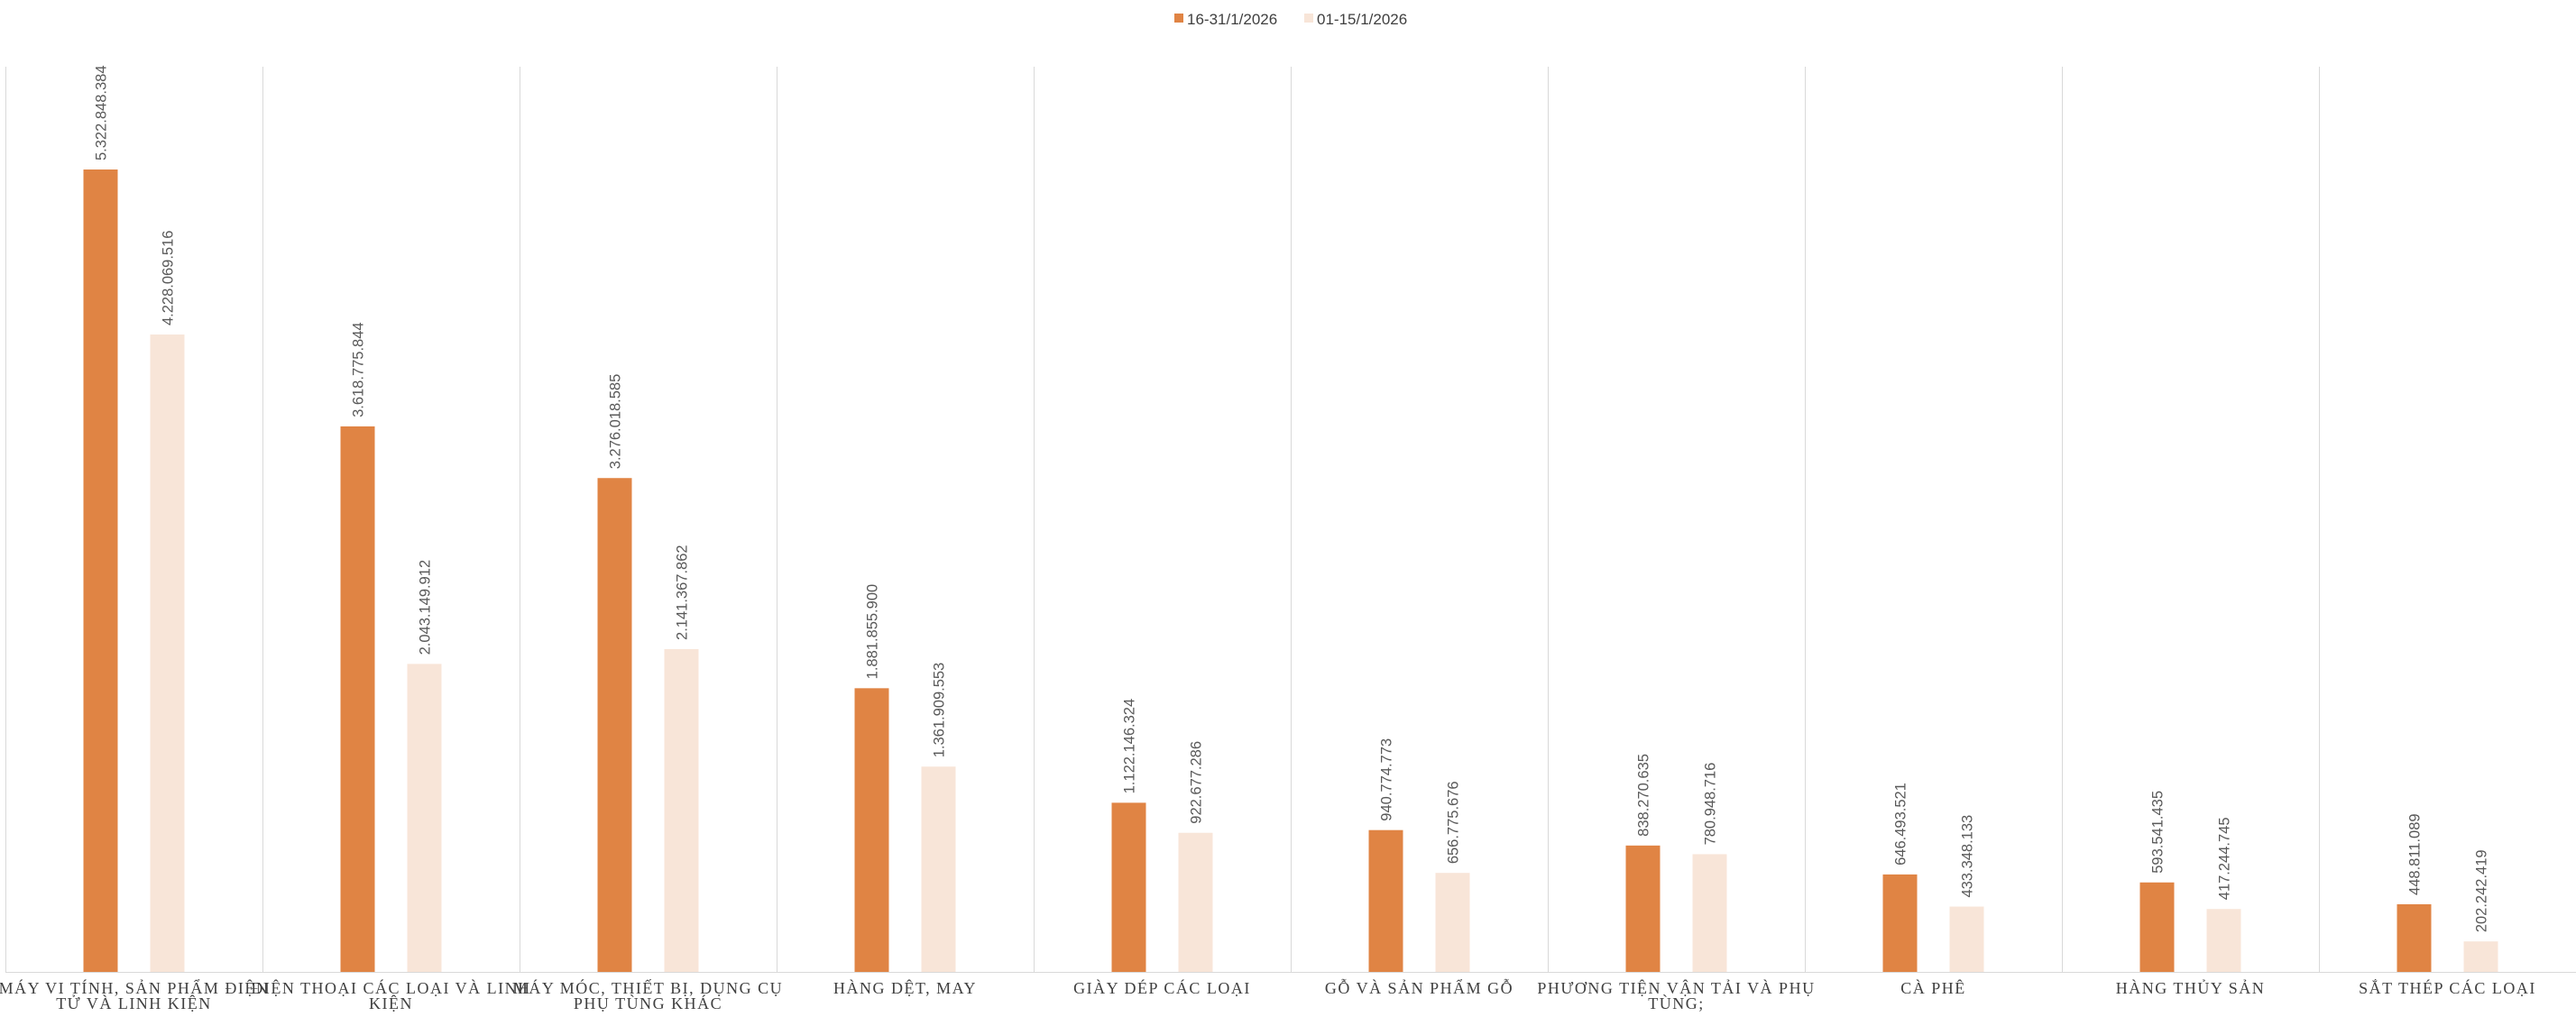  Describe the element at coordinates (426, 607) in the screenshot. I see `data-label-series2-cat2: 2.043.149.912` at that location.